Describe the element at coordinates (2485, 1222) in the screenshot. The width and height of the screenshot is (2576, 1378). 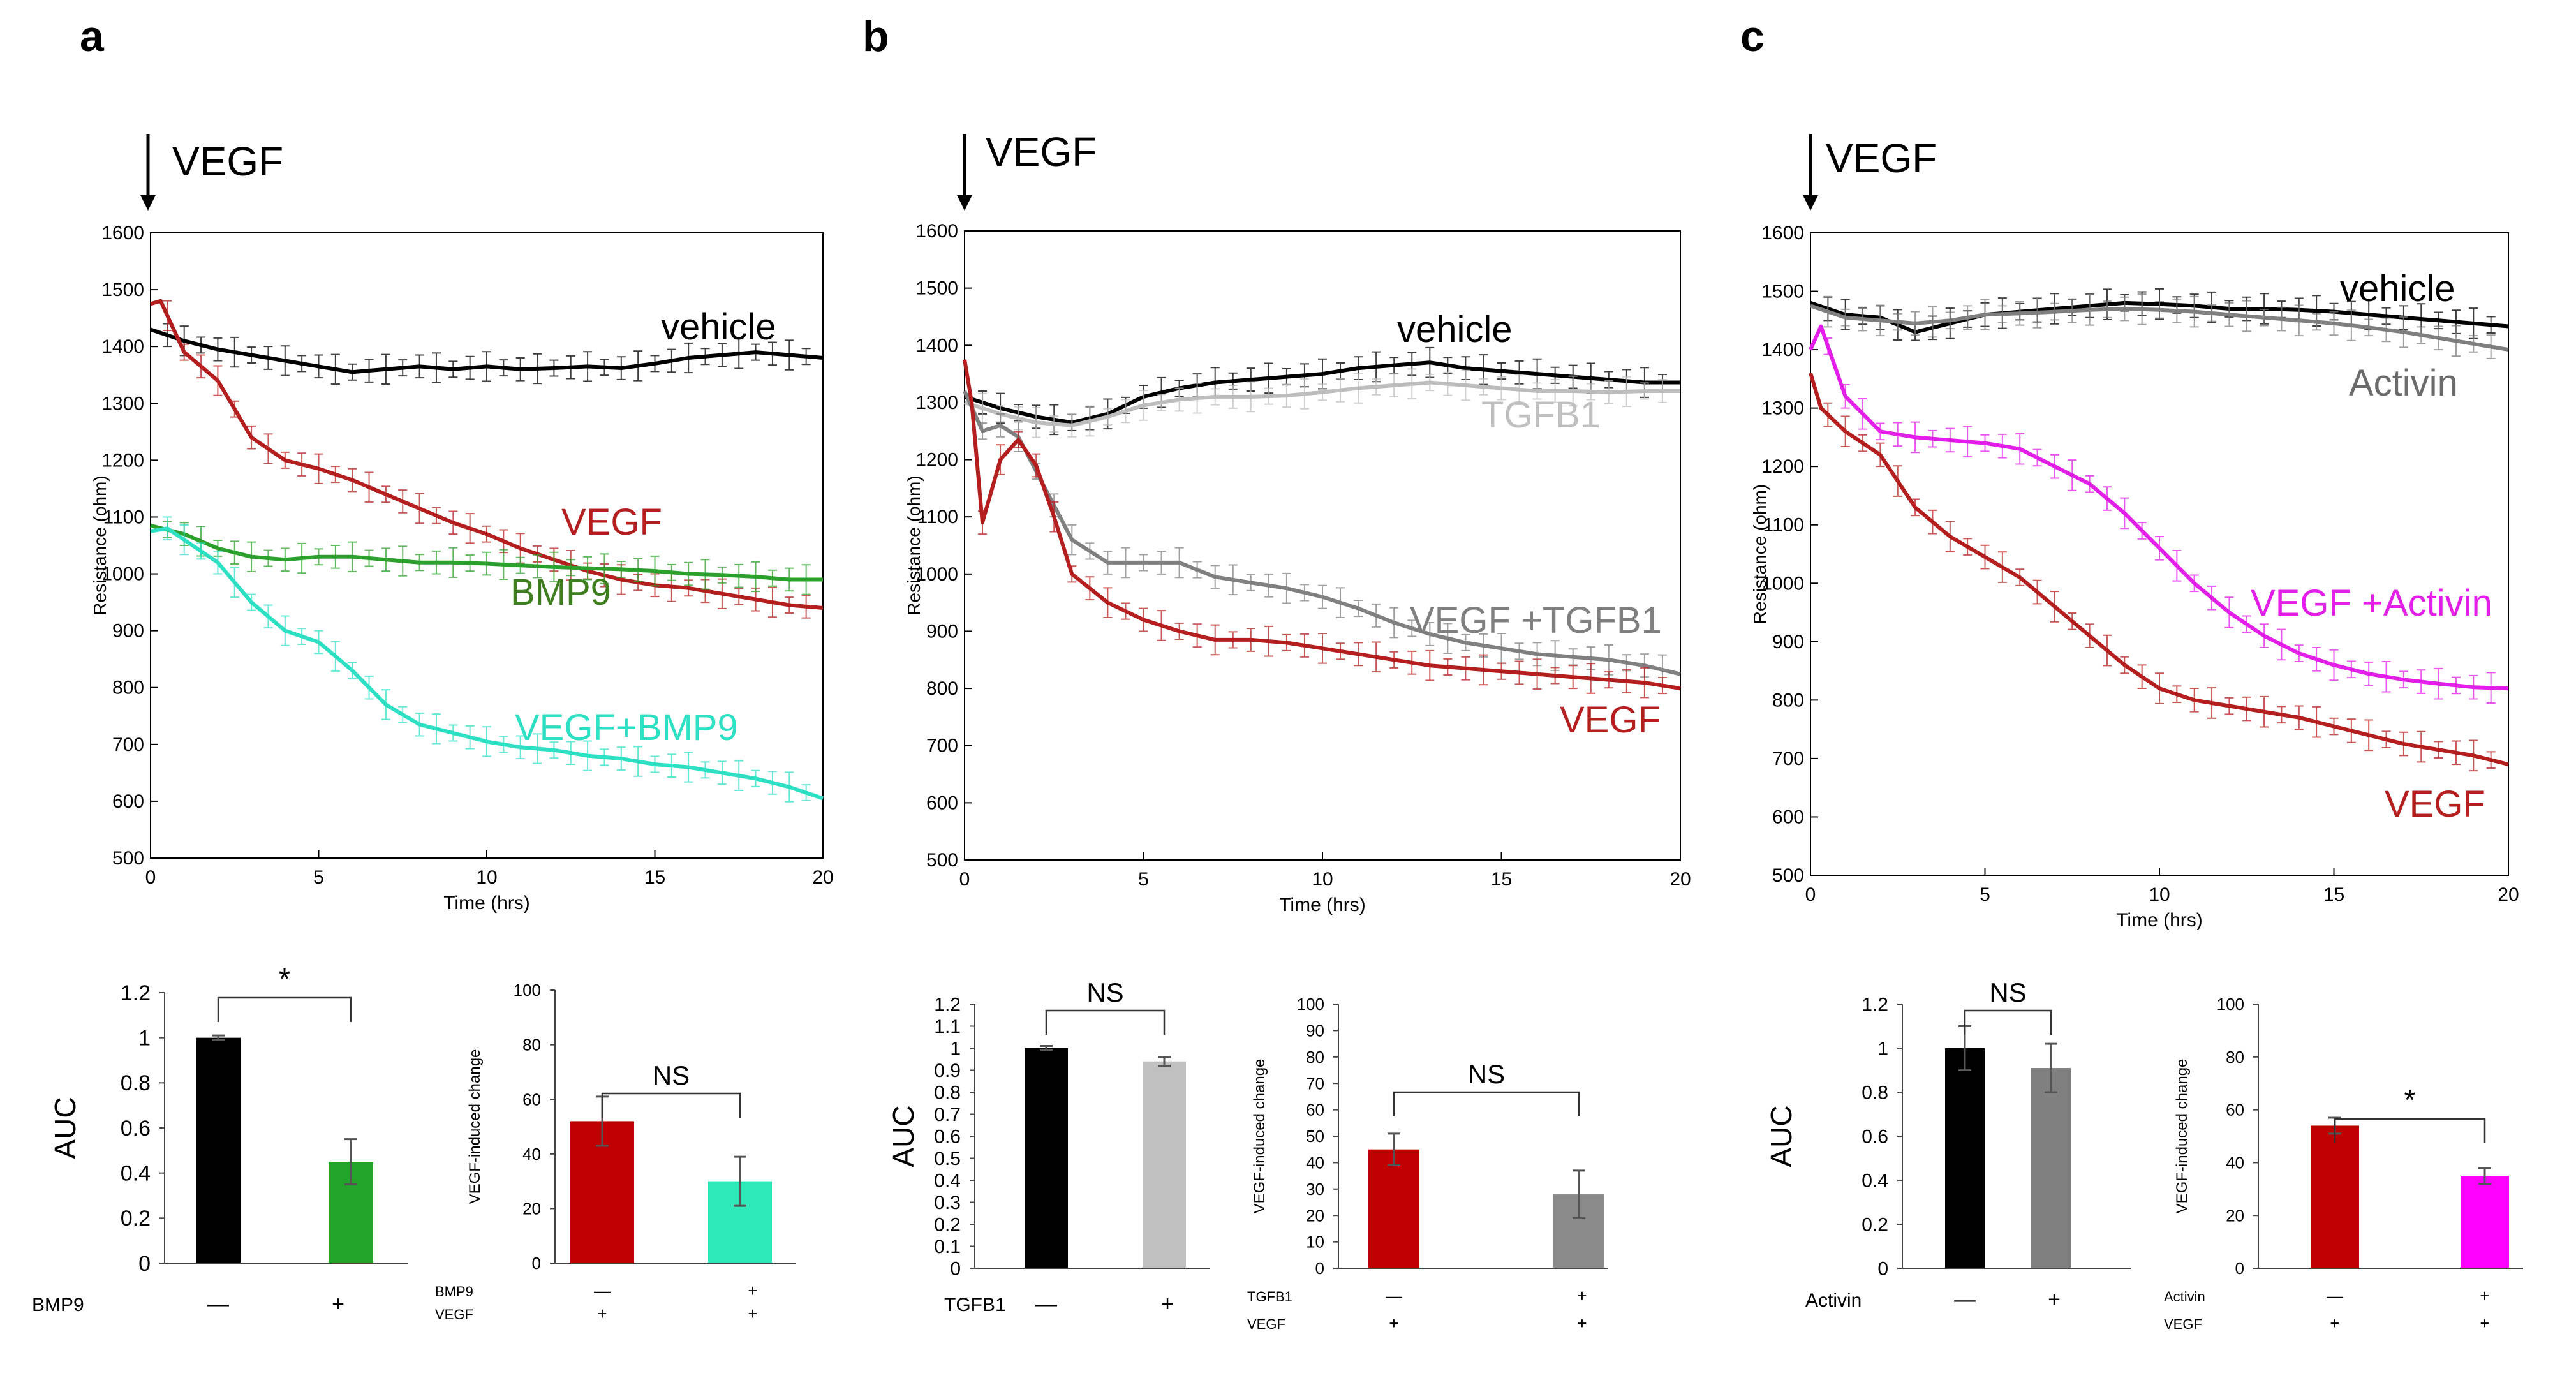
I see `bar` at that location.